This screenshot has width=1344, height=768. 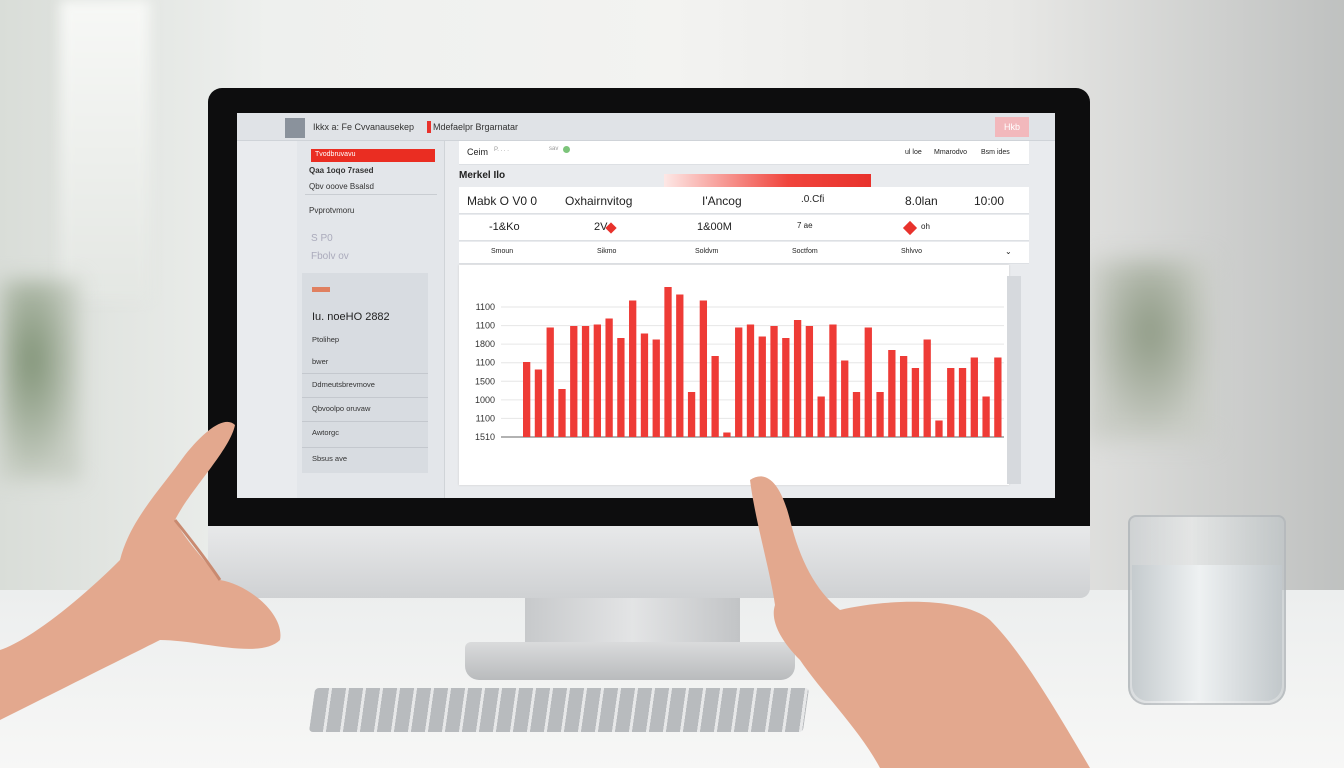 I want to click on panel-item: Ptolihep, so click(x=326, y=339).